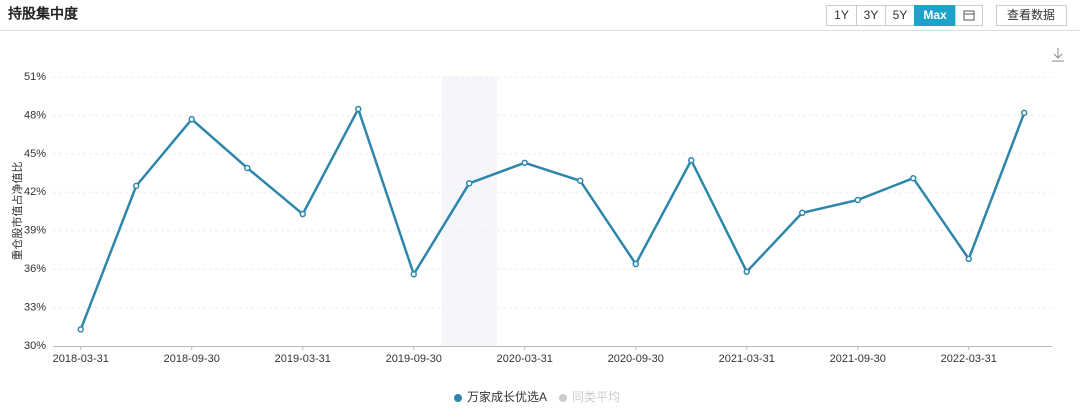 This screenshot has height=412, width=1080. I want to click on x-tick-label: 2021-03-31, so click(747, 359).